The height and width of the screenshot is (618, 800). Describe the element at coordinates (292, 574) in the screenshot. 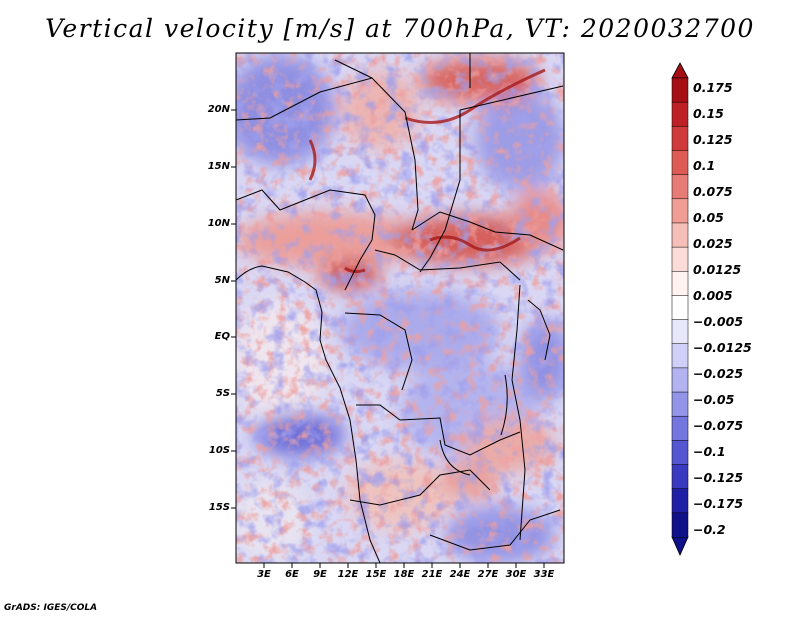

I see `lon-label: 6E` at that location.